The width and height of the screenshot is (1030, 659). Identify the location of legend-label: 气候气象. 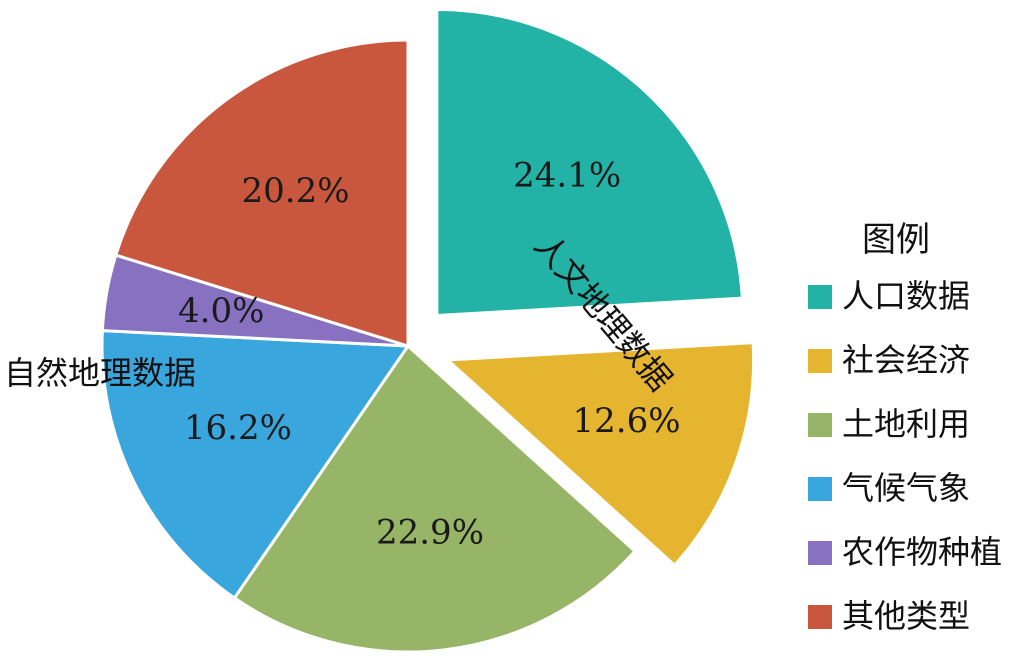
(906, 488).